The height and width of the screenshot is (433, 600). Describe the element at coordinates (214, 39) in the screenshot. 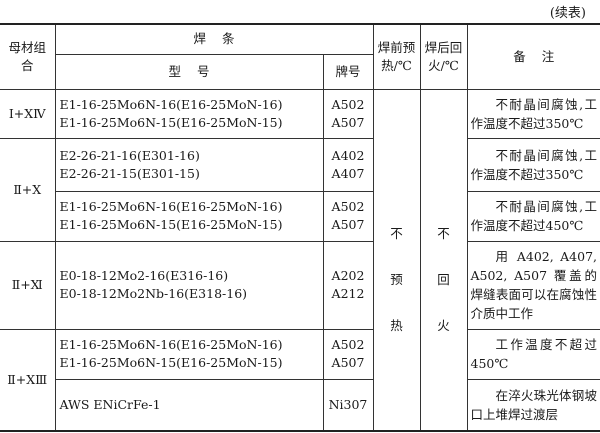

I see `header-electrode: 焊 条` at that location.